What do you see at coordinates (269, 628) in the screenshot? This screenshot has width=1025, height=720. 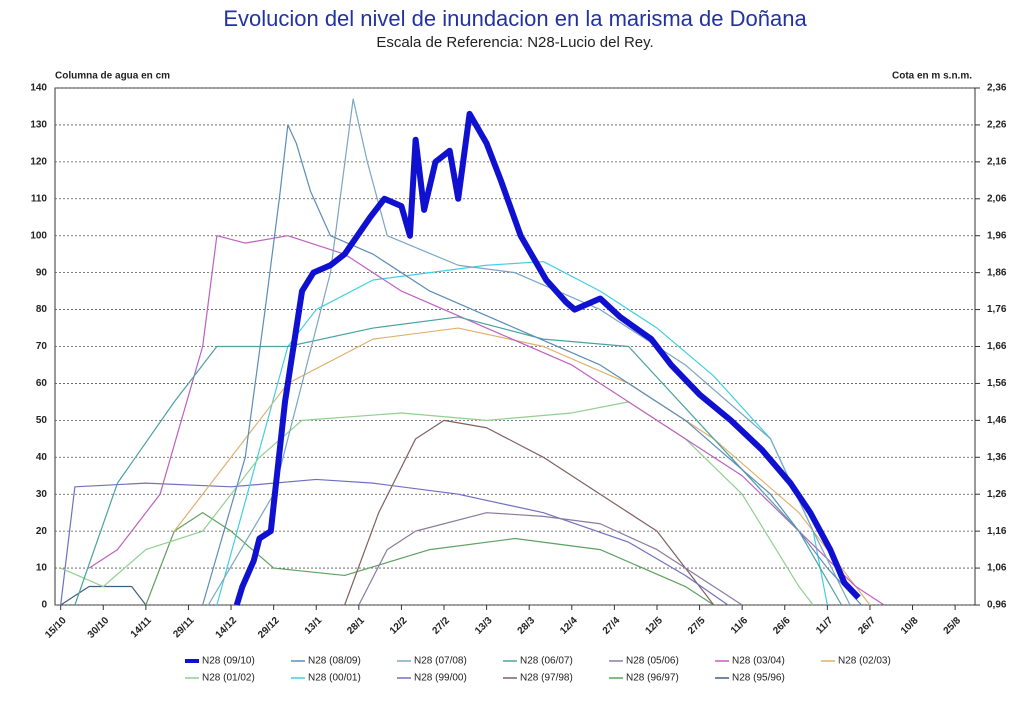 I see `x-tick-label: 29/12` at bounding box center [269, 628].